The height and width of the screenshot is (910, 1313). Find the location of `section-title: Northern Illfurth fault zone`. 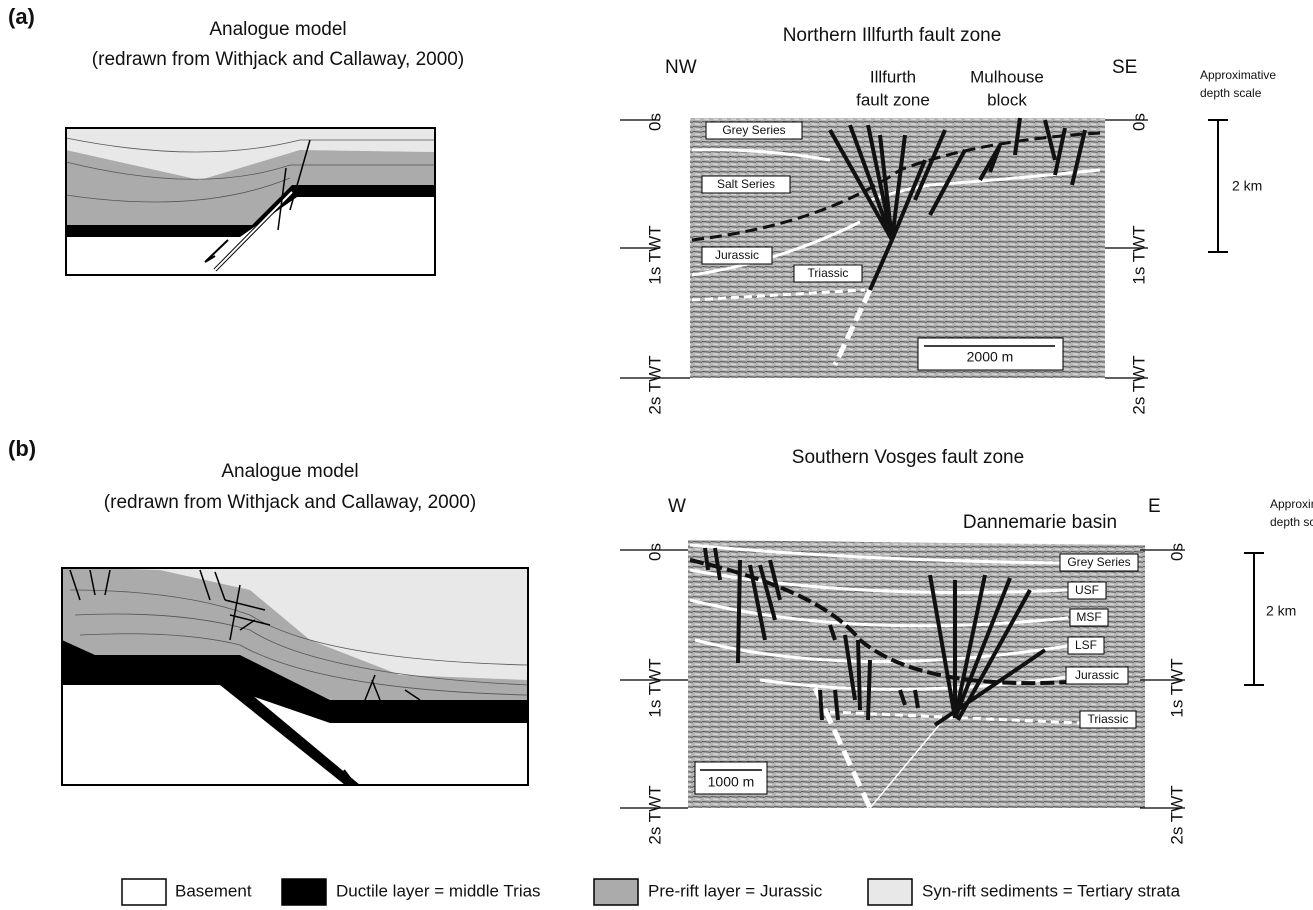

section-title: Northern Illfurth fault zone is located at coordinates (892, 35).